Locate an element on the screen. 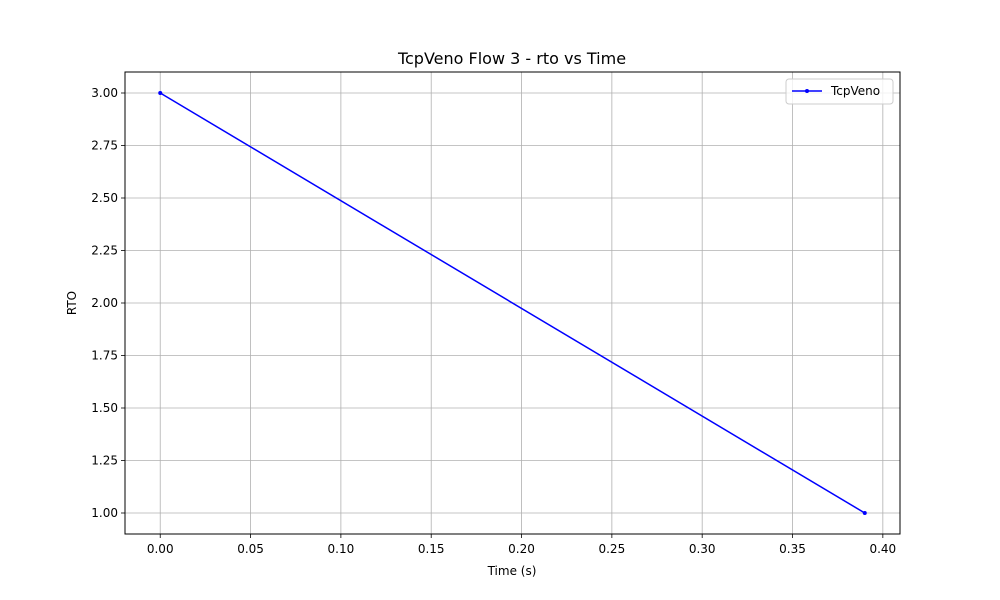 This screenshot has height=600, width=1000. y-tick-label: 1.00 is located at coordinates (104, 513).